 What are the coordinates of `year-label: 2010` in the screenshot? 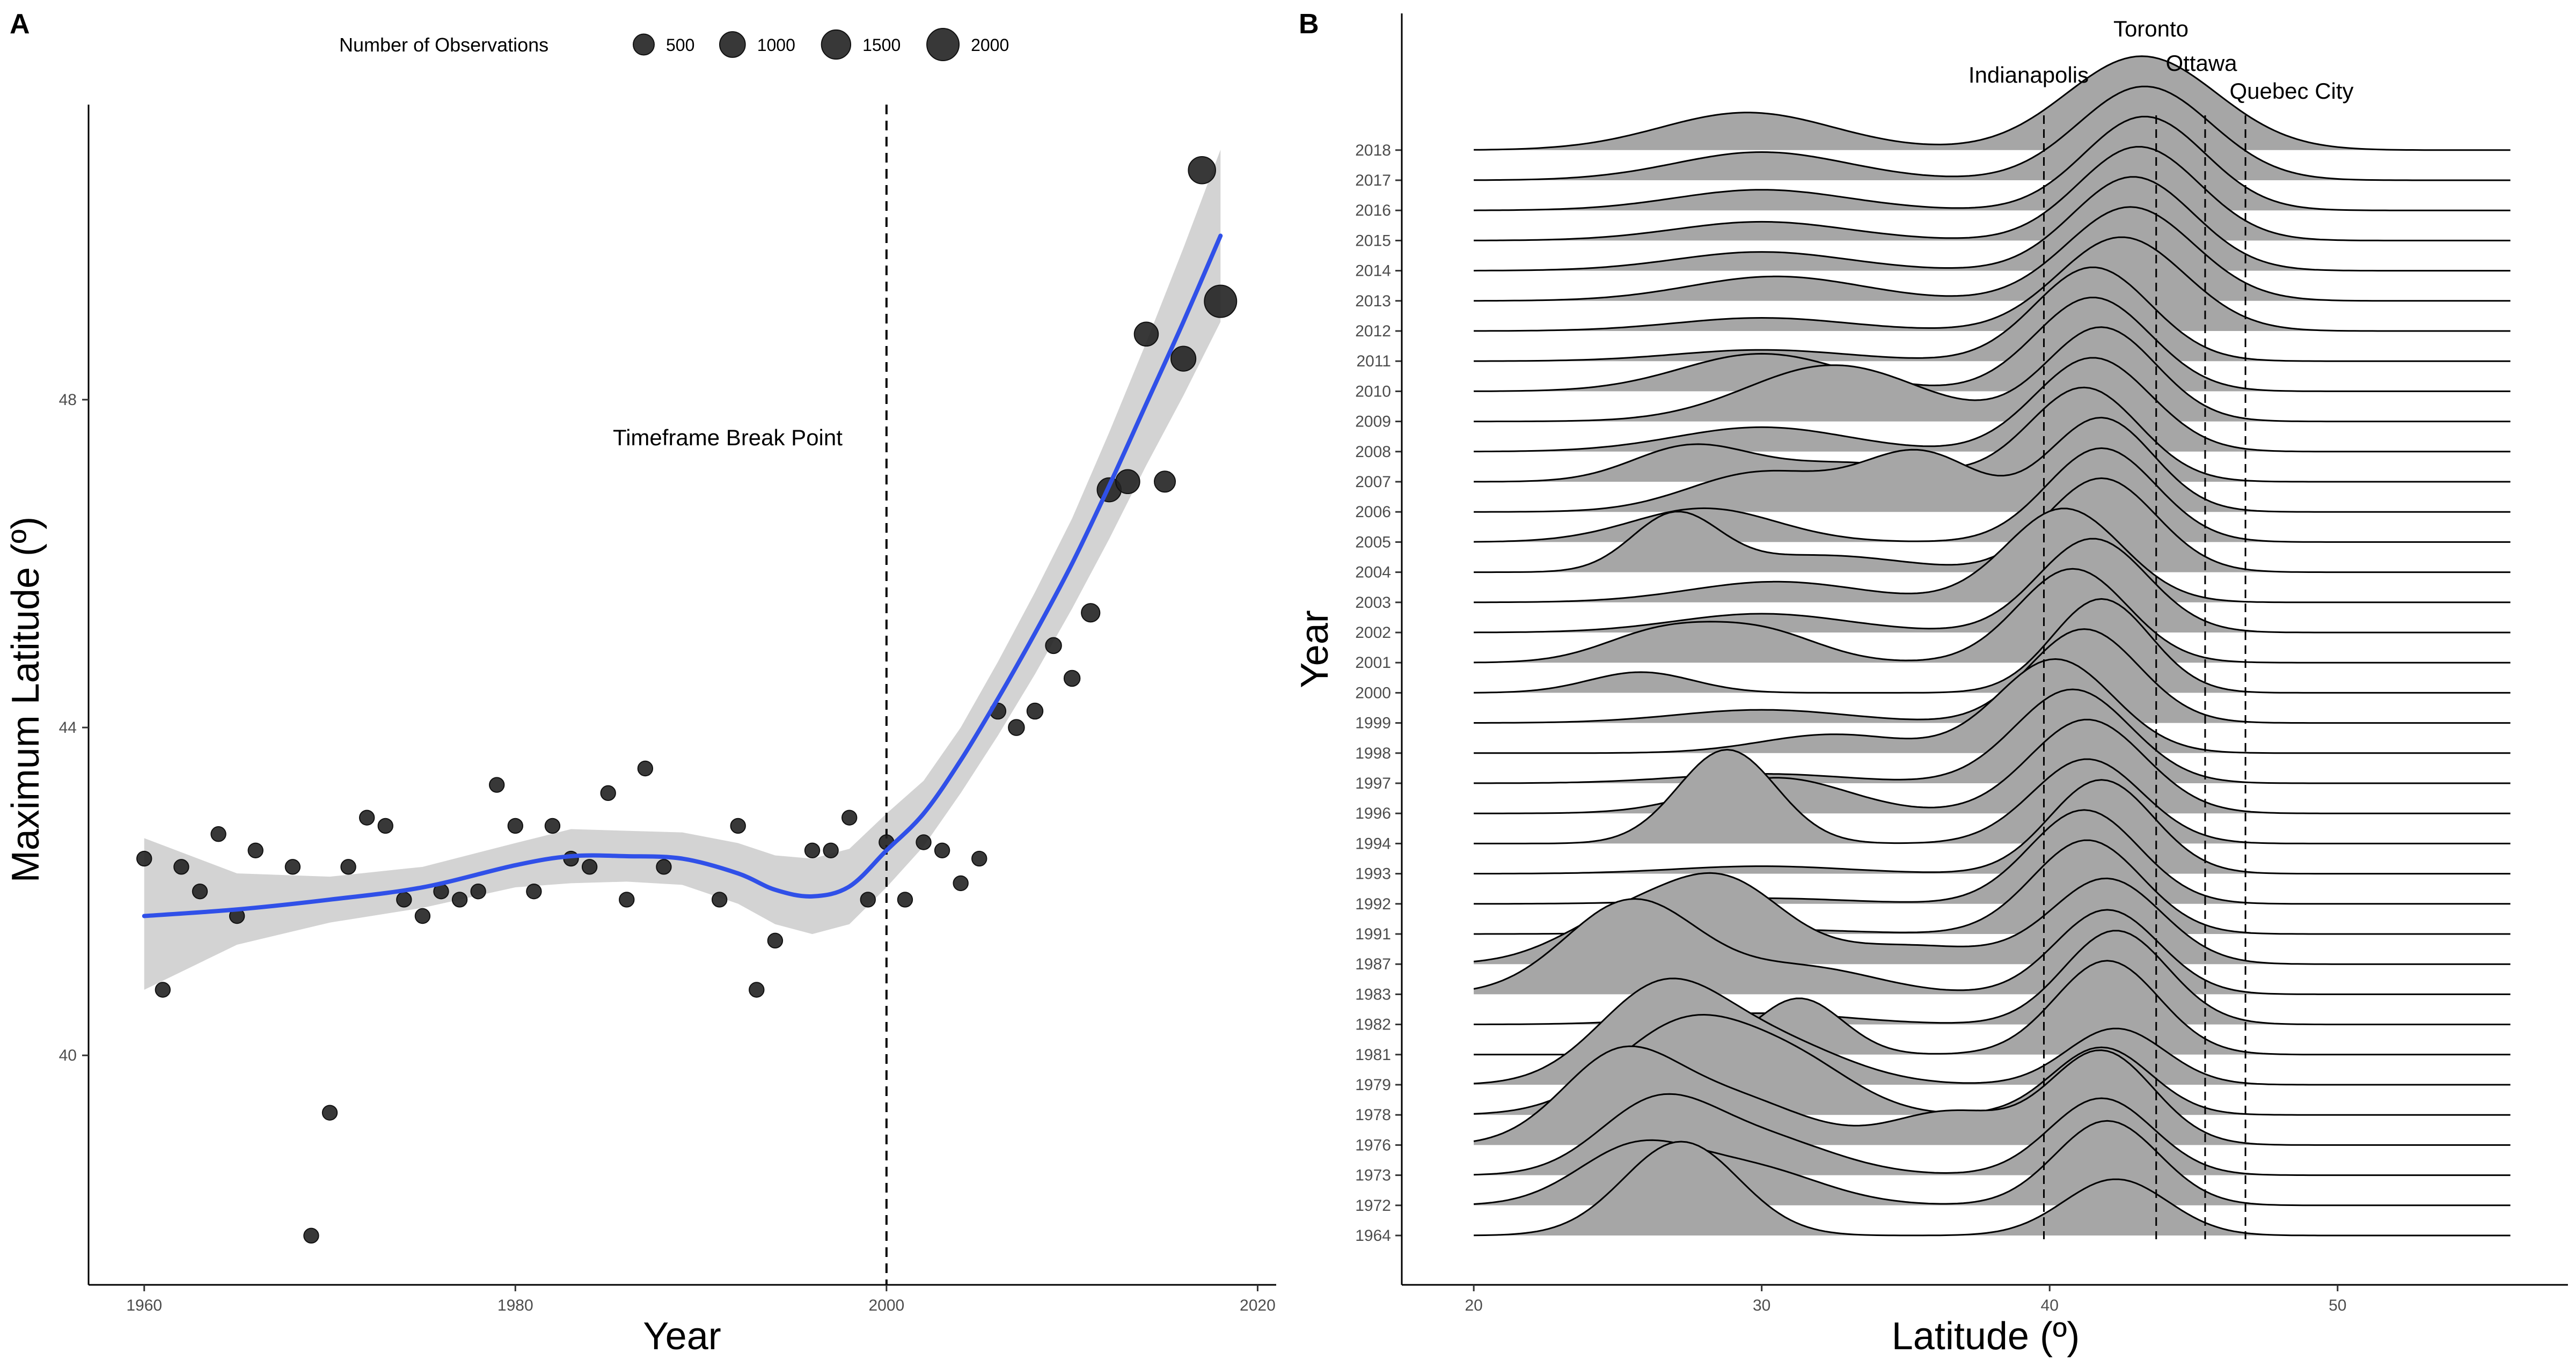 It's located at (1373, 391).